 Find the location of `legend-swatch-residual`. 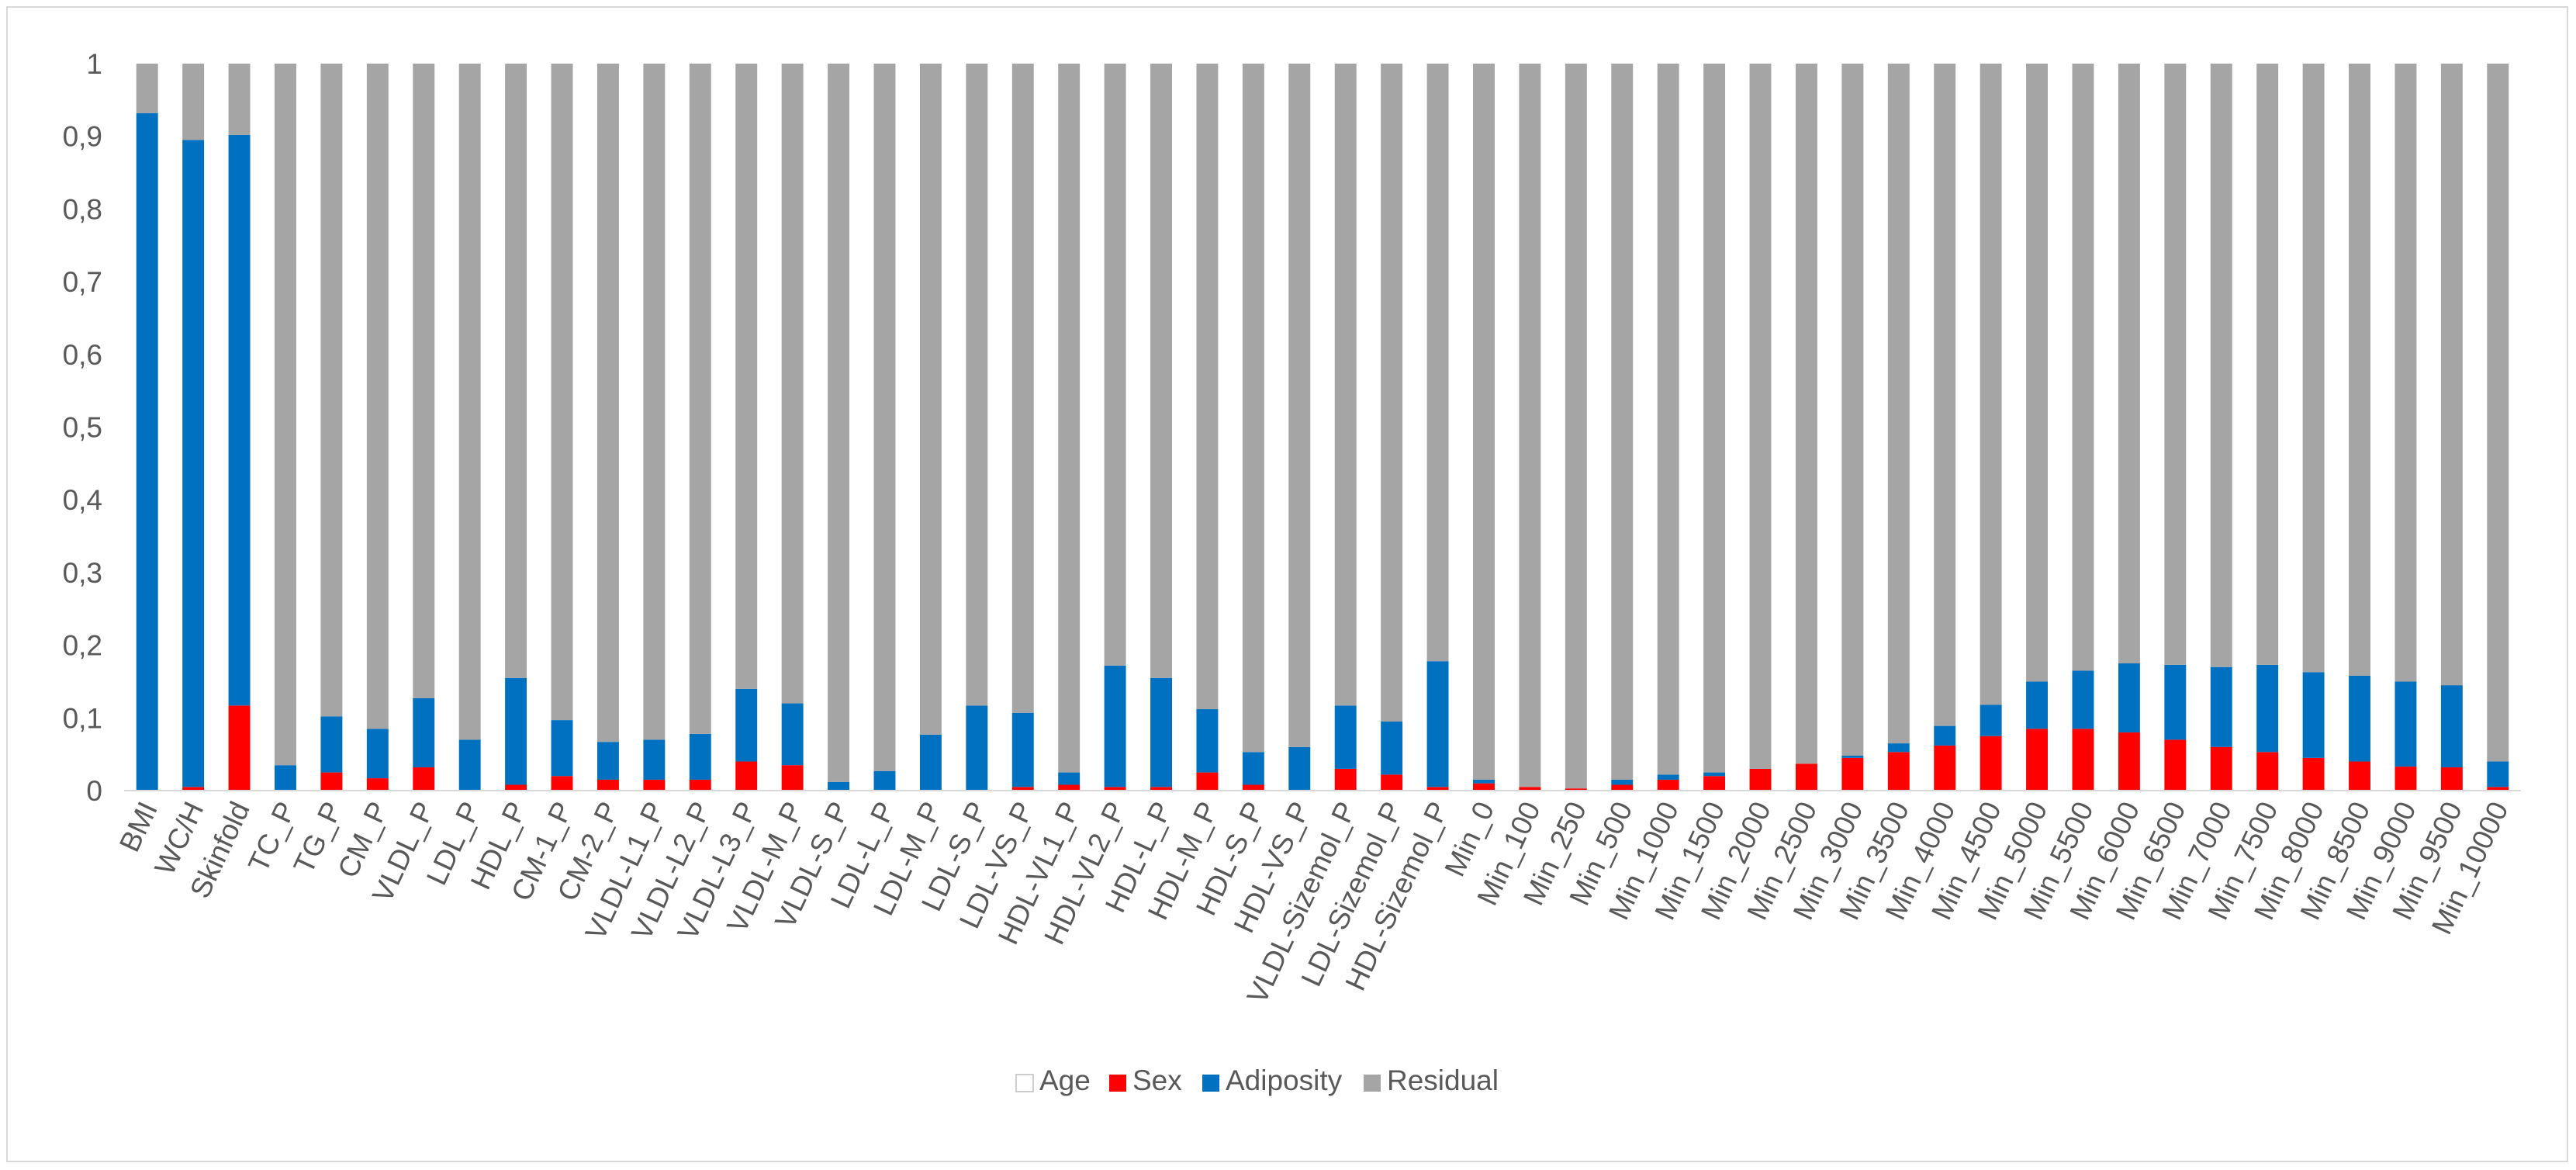

legend-swatch-residual is located at coordinates (1372, 1083).